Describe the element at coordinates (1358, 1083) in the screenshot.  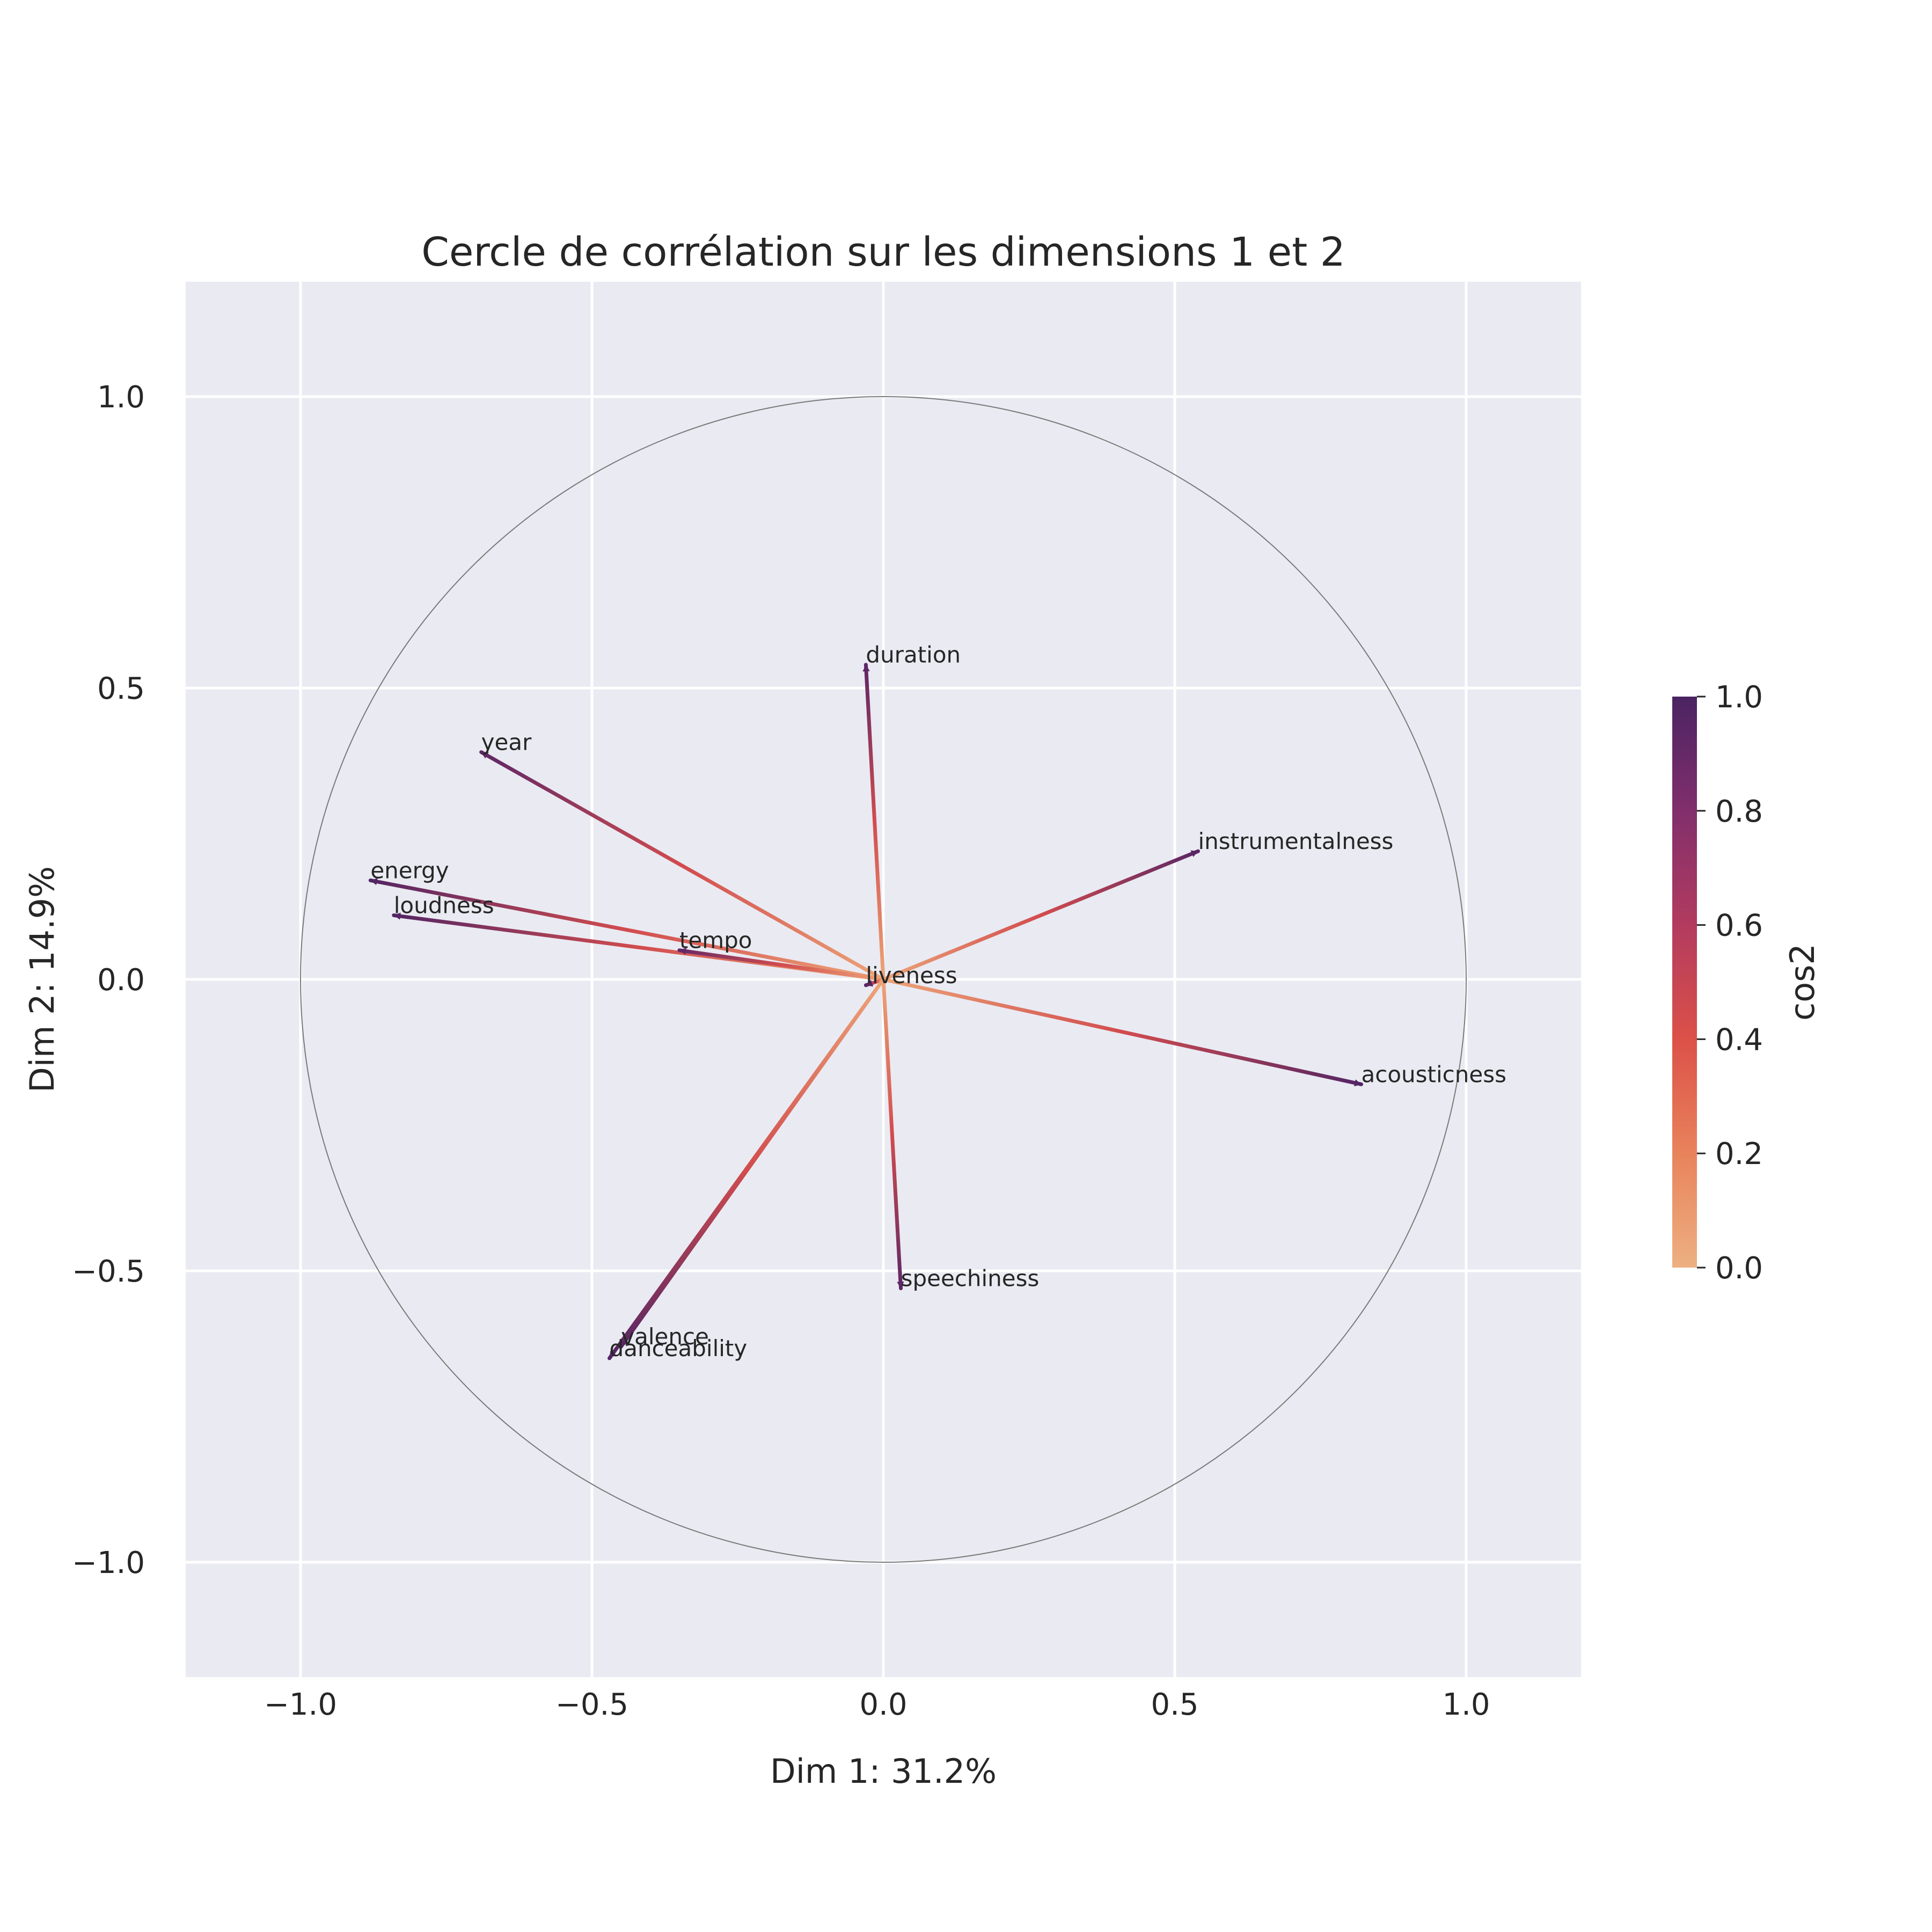
I see `arrow-head-acousticness` at that location.